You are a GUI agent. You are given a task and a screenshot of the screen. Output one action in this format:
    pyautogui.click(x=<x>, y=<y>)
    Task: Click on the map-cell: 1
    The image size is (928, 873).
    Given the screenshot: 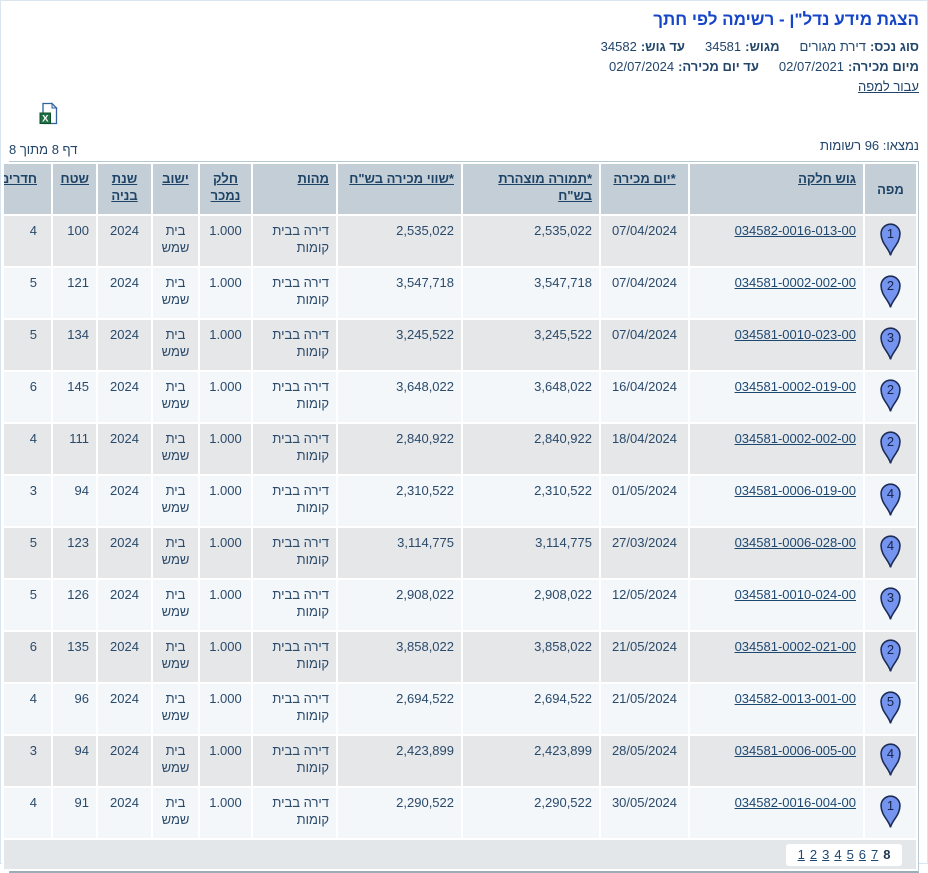 What is the action you would take?
    pyautogui.click(x=890, y=813)
    